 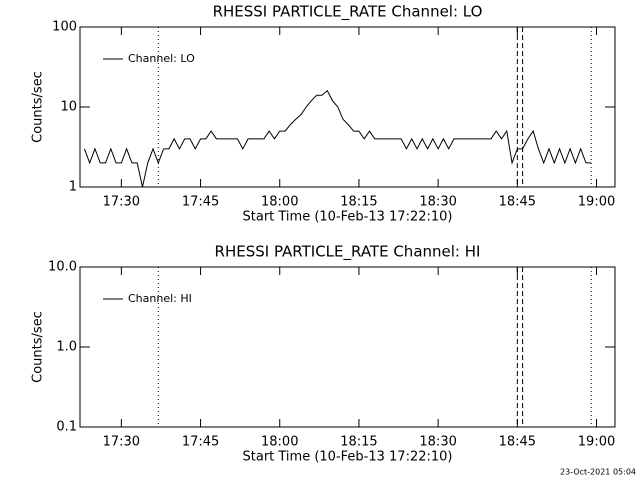 I want to click on y-tick-label: 1.0, so click(x=66, y=347).